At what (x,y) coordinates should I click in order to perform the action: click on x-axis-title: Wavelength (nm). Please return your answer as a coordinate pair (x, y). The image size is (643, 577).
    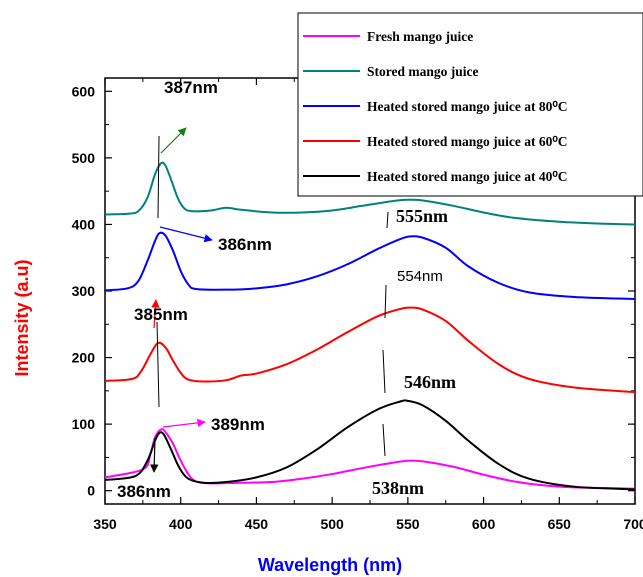
    Looking at the image, I should click on (330, 565).